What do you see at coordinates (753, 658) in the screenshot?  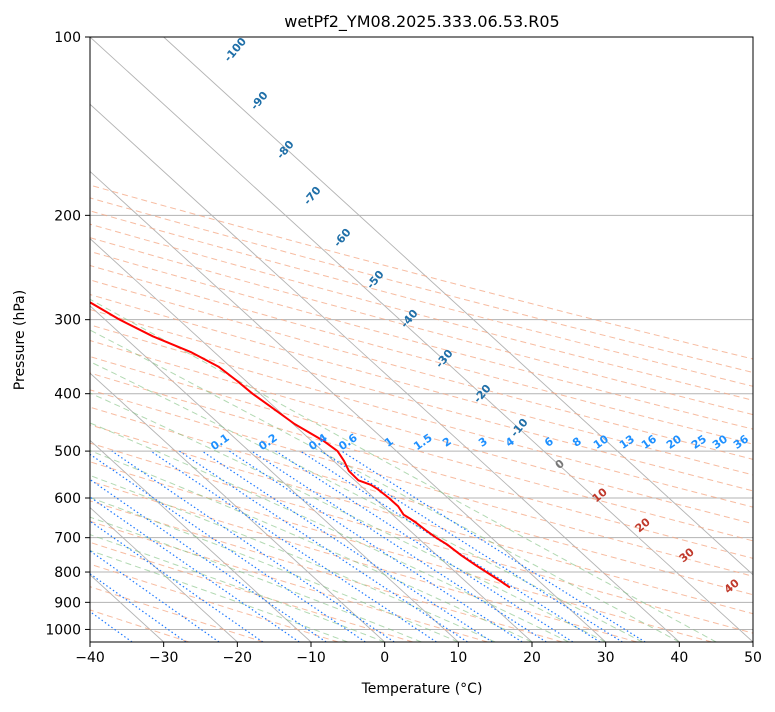 I see `x-tick-label: 50` at bounding box center [753, 658].